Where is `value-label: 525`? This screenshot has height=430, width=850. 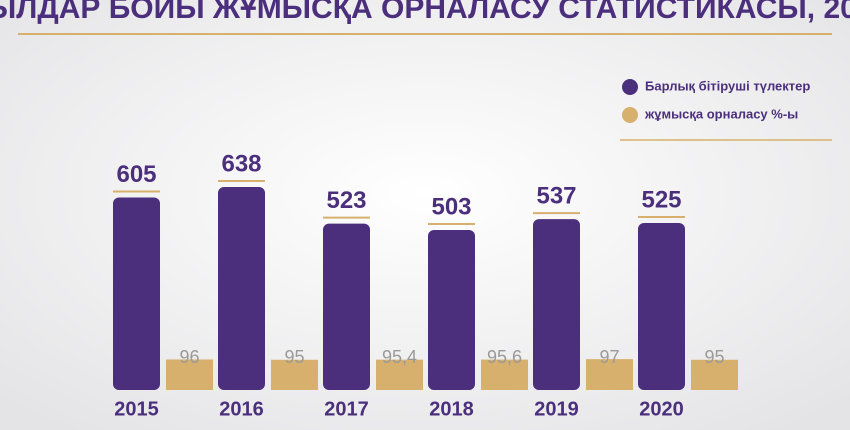
value-label: 525 is located at coordinates (661, 199).